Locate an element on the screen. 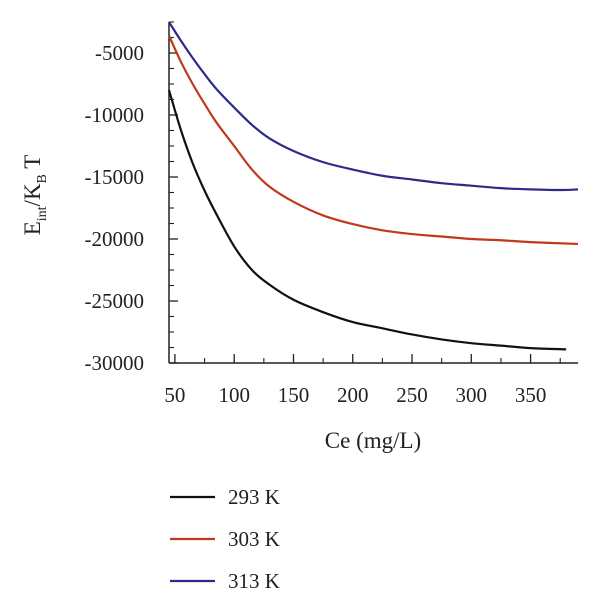  legend-label: 313 K is located at coordinates (254, 581).